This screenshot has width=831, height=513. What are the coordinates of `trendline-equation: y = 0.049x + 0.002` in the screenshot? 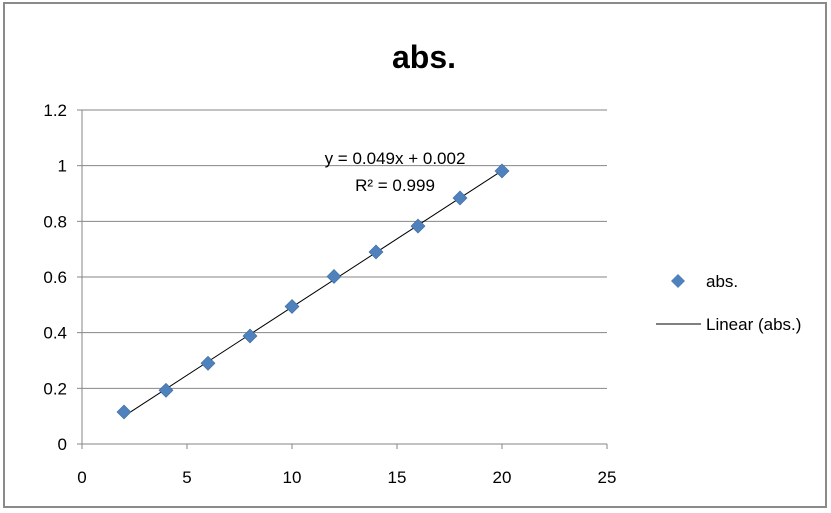 It's located at (395, 158).